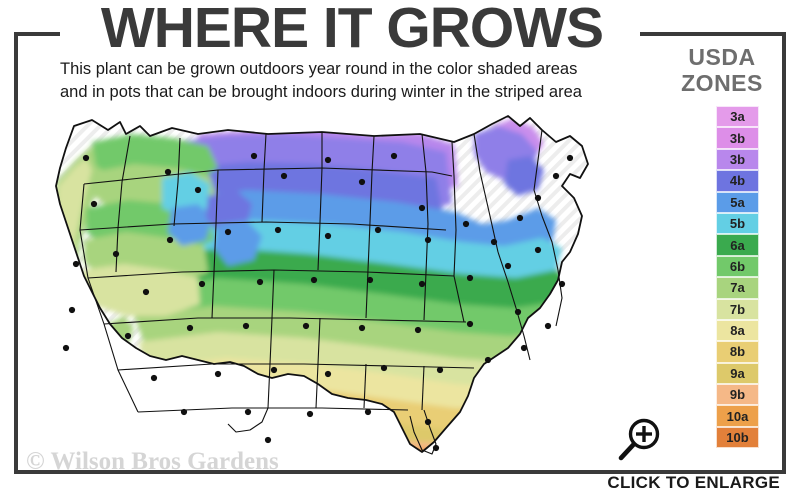 Image resolution: width=800 pixels, height=500 pixels. What do you see at coordinates (400, 472) in the screenshot?
I see `frame-bottom-edge` at bounding box center [400, 472].